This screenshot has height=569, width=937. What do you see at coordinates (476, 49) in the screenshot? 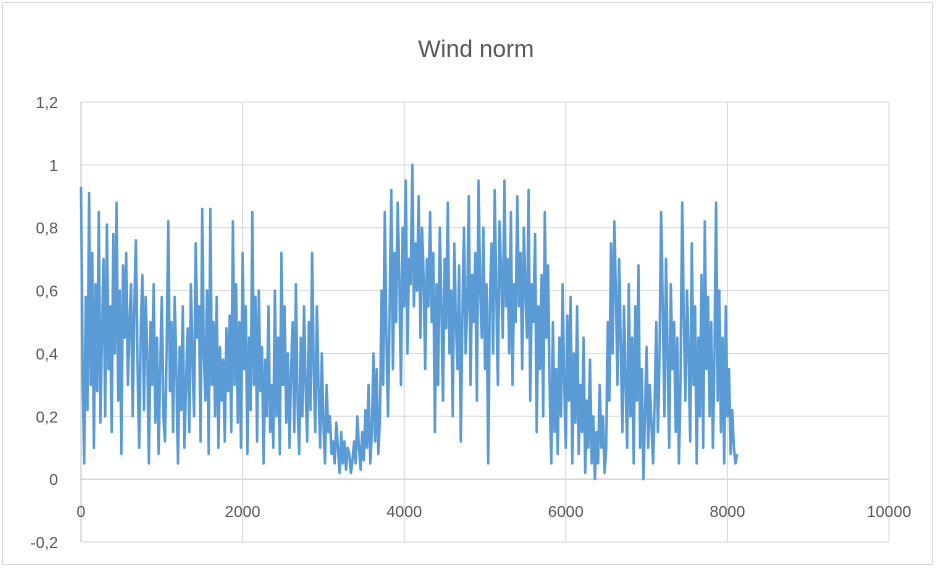
I see `chart-title: Wind norm` at bounding box center [476, 49].